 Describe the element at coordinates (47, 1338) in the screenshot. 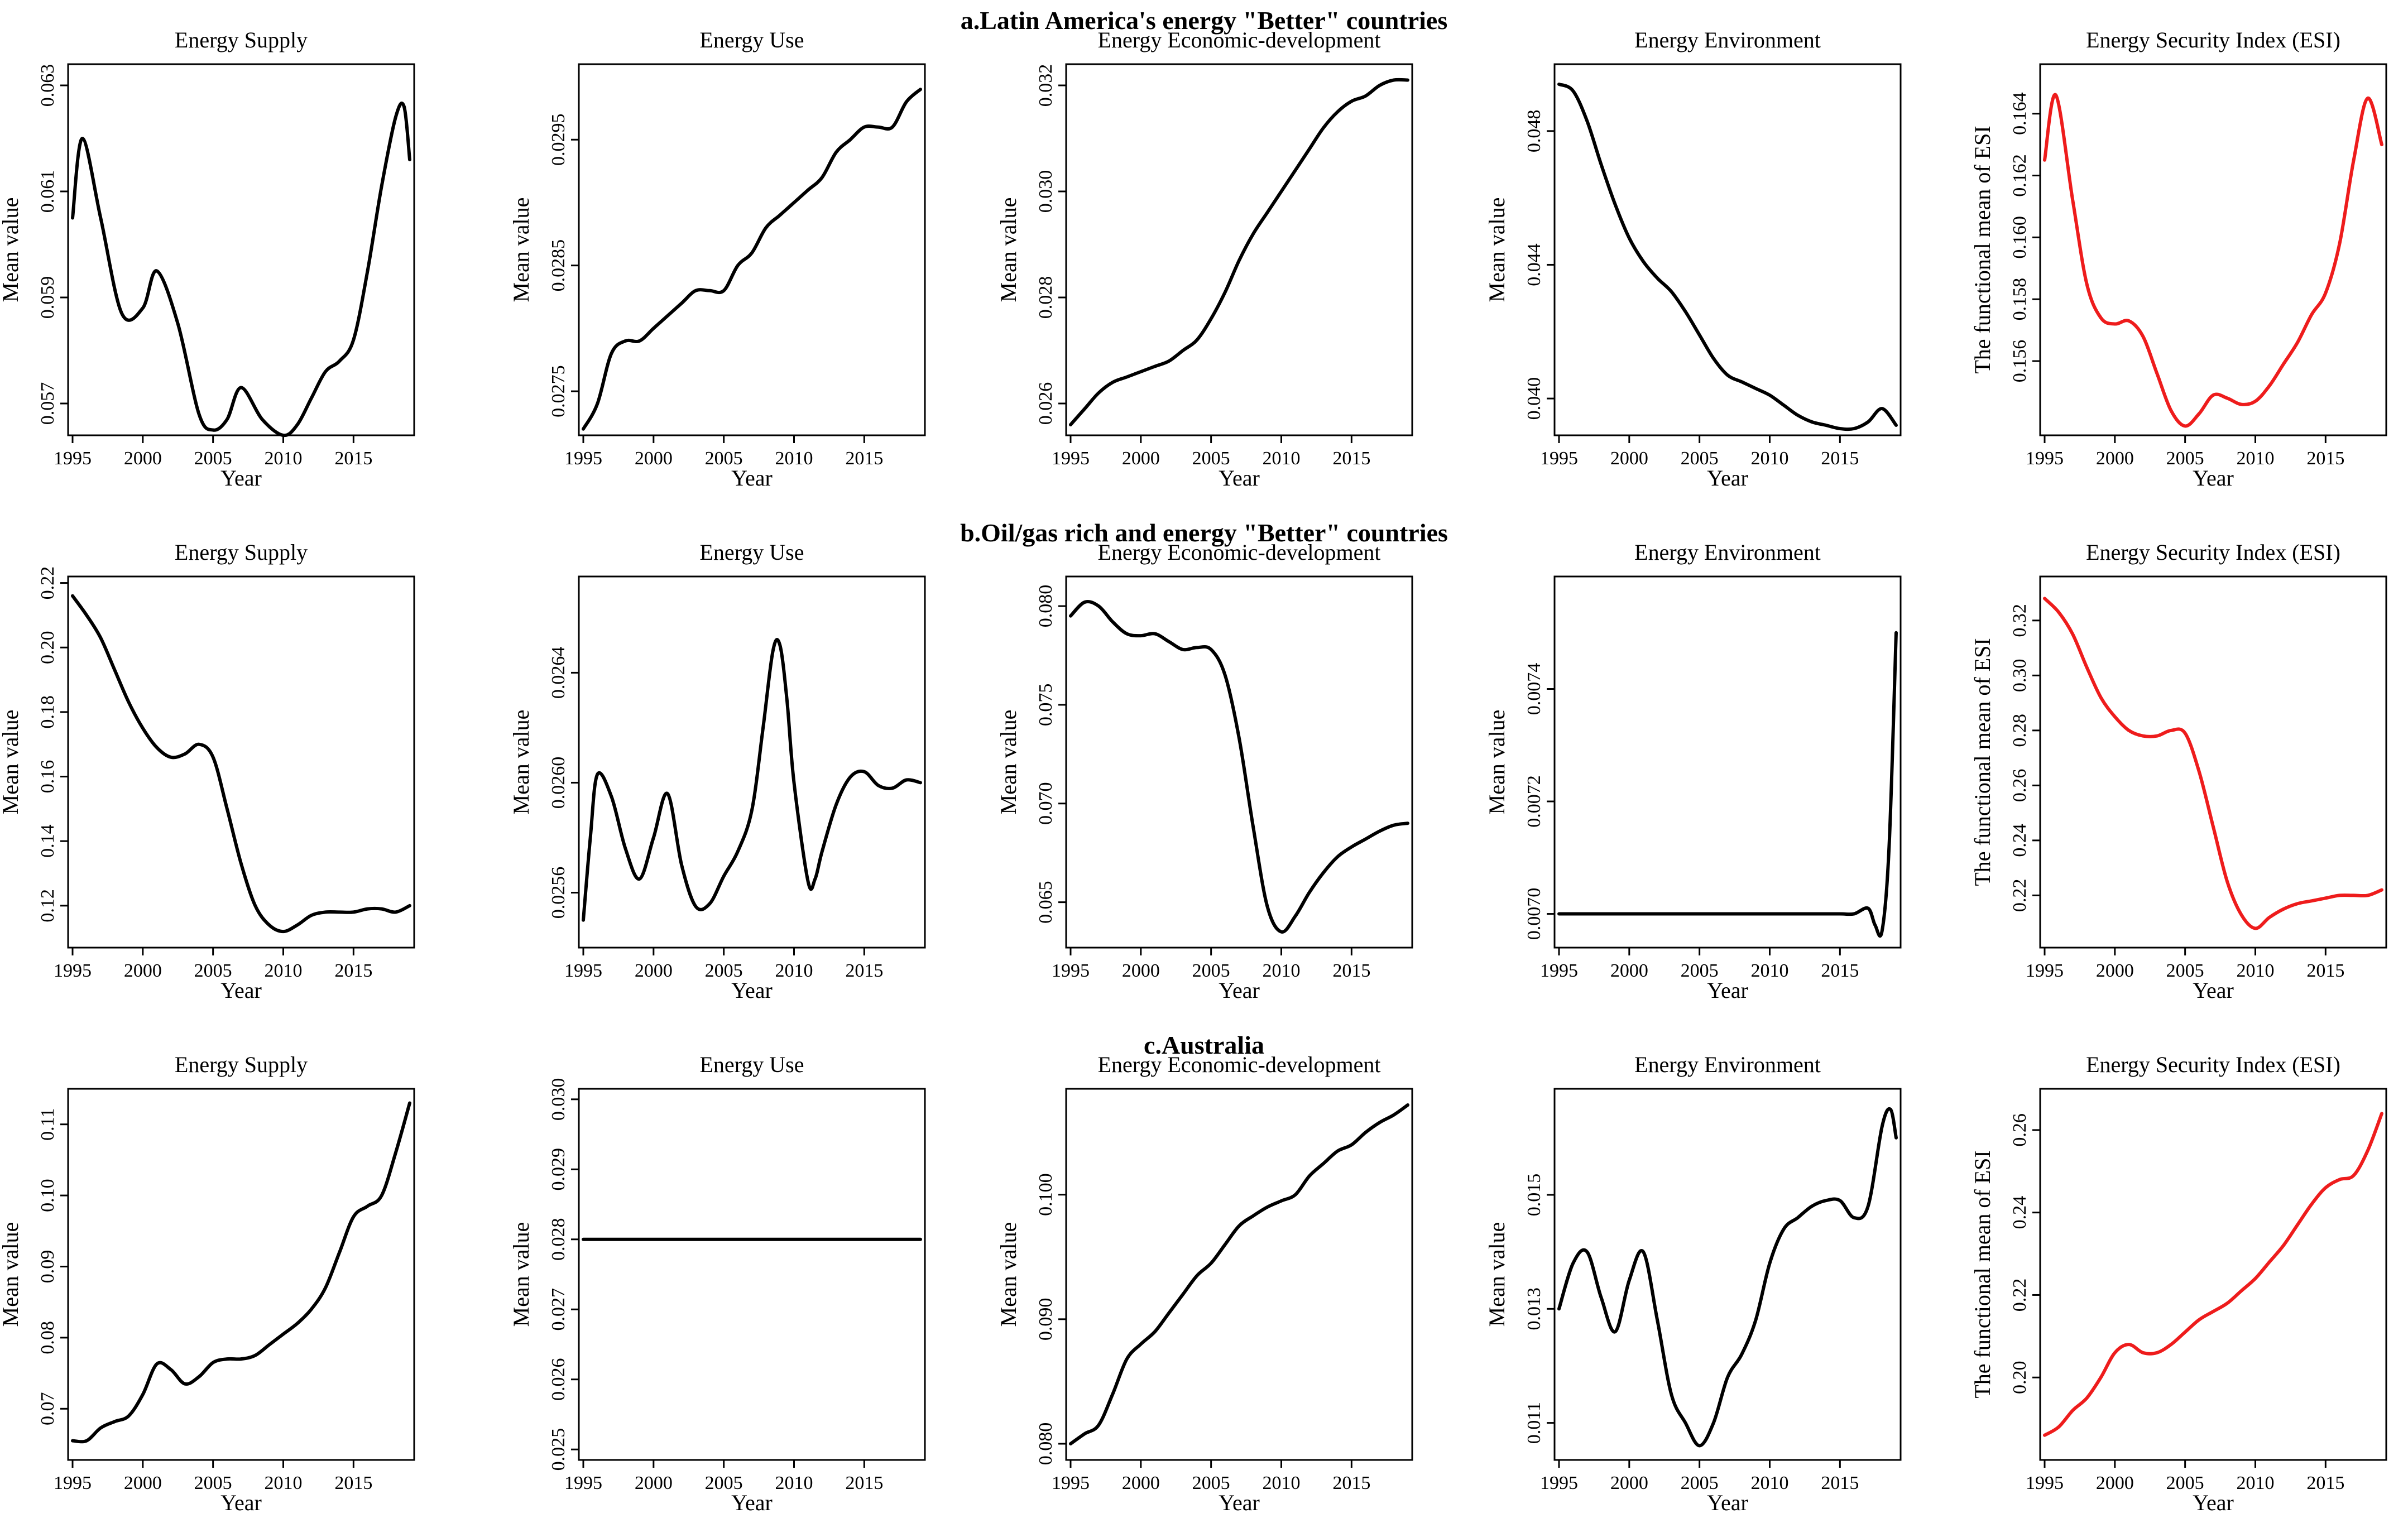

I see `y-tick-label: 0.08` at that location.